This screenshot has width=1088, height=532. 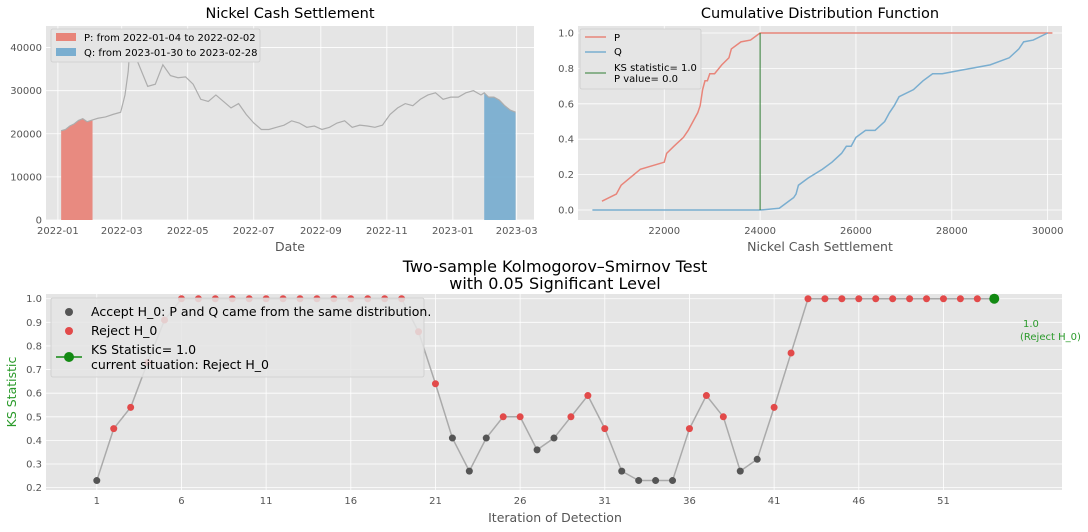 I want to click on cdf-chart-title: Cumulative Distribution Function, so click(x=820, y=14).